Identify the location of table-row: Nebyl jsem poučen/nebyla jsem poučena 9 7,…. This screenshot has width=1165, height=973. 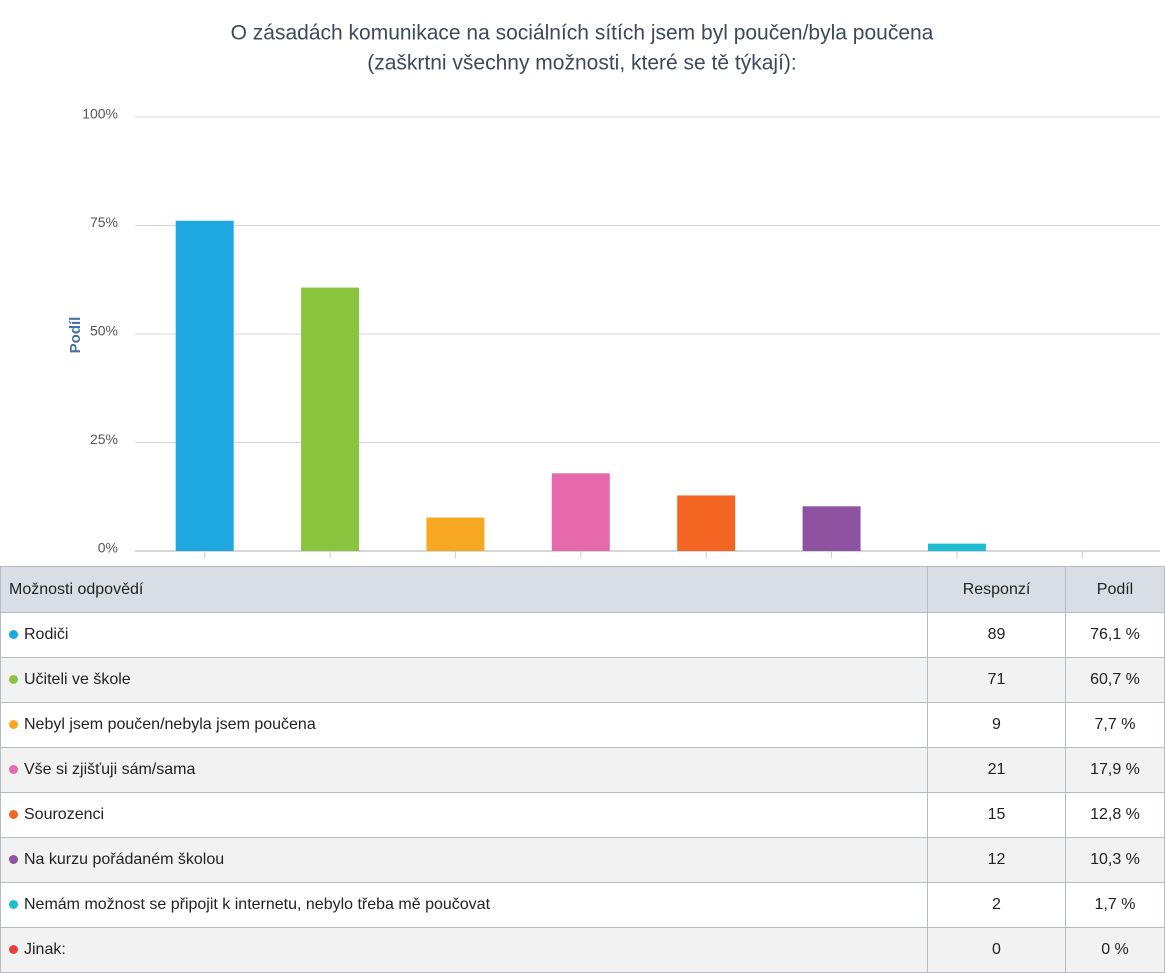
(582, 725).